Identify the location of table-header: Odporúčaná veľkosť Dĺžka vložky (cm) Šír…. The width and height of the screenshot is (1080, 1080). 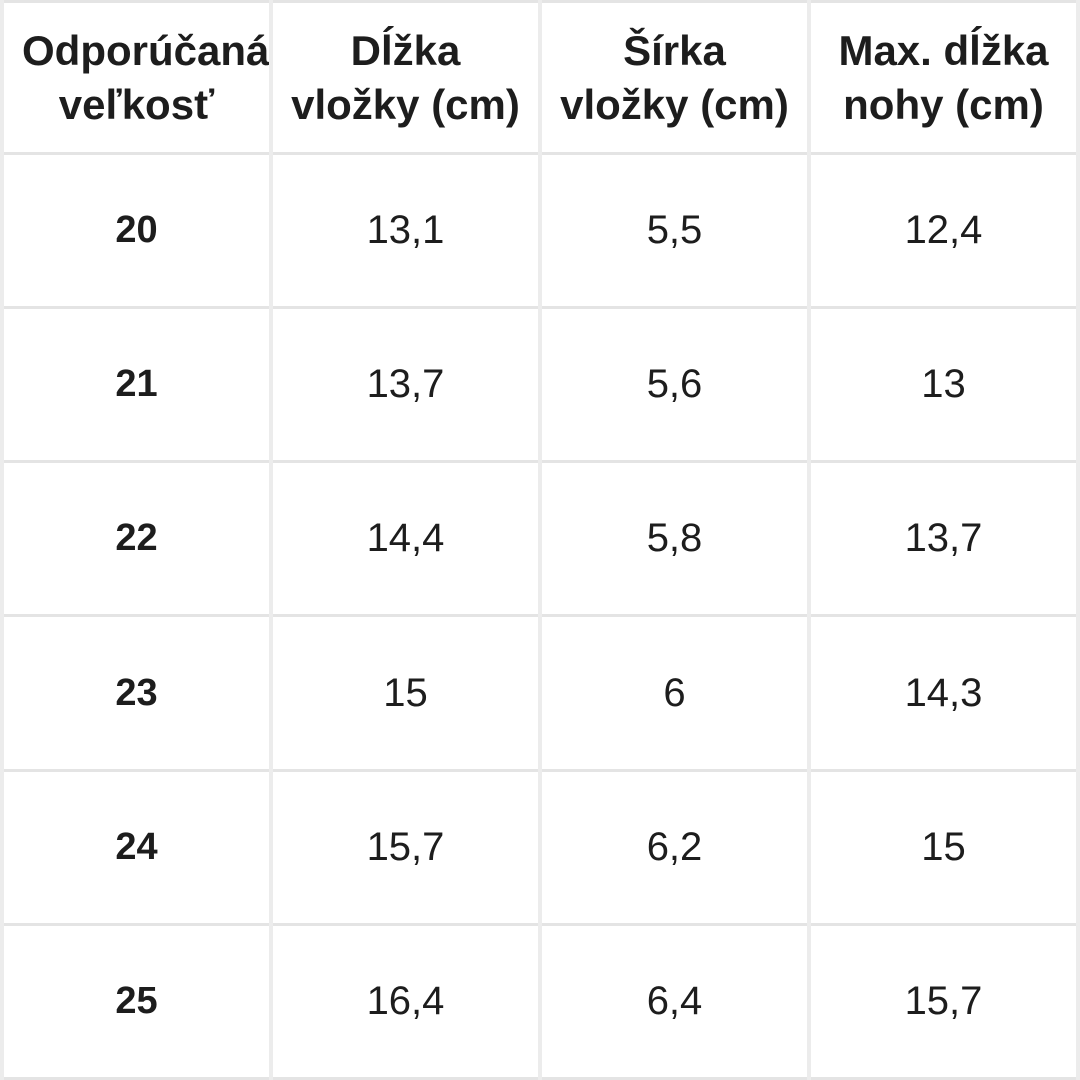
(540, 77).